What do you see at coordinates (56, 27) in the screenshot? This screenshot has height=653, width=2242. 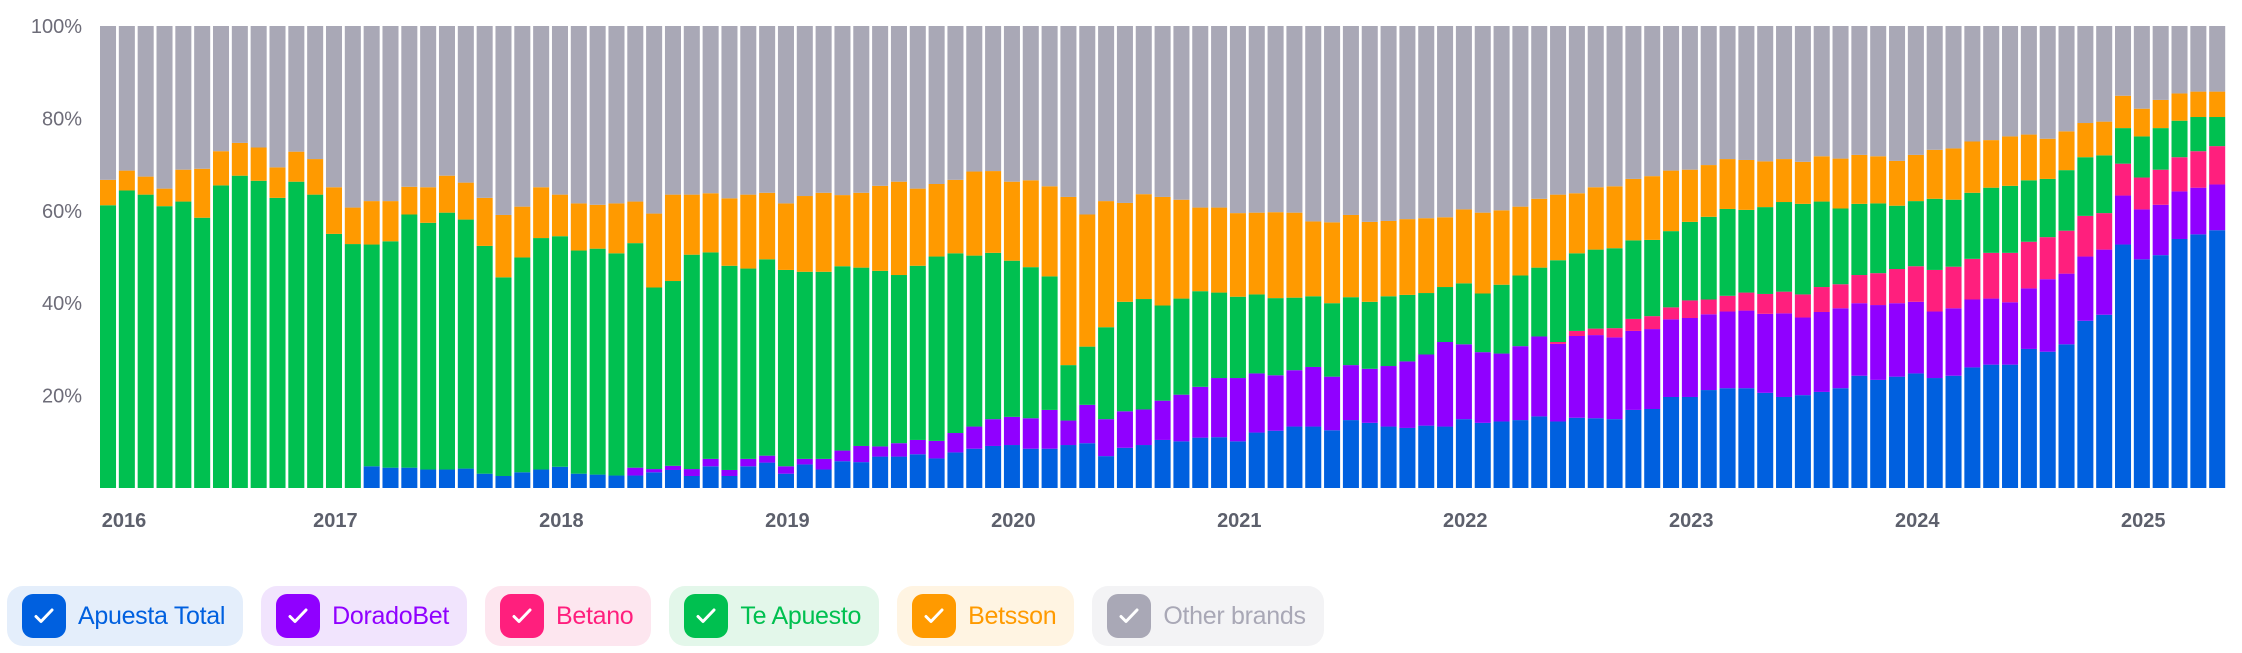 I see `y-tick-label: 100%` at bounding box center [56, 27].